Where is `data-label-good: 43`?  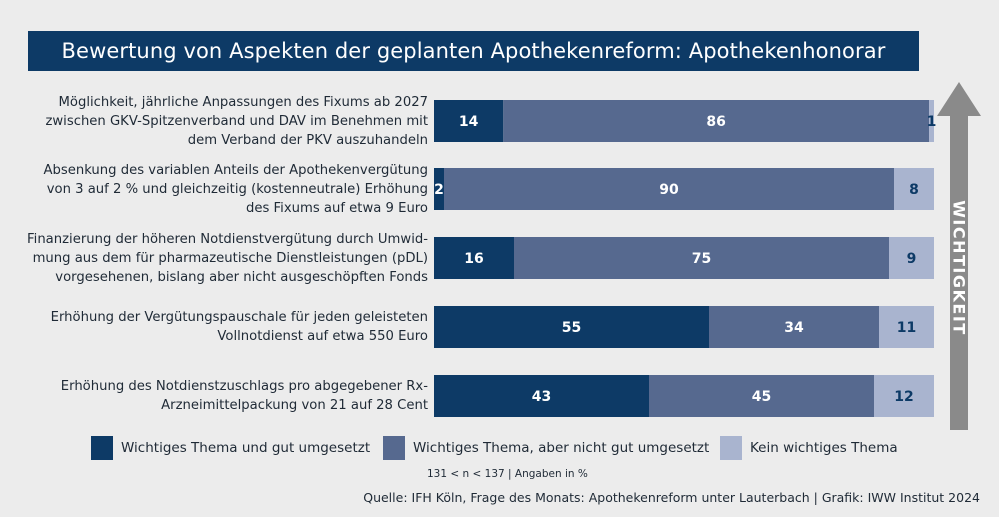
data-label-good: 43 is located at coordinates (541, 397).